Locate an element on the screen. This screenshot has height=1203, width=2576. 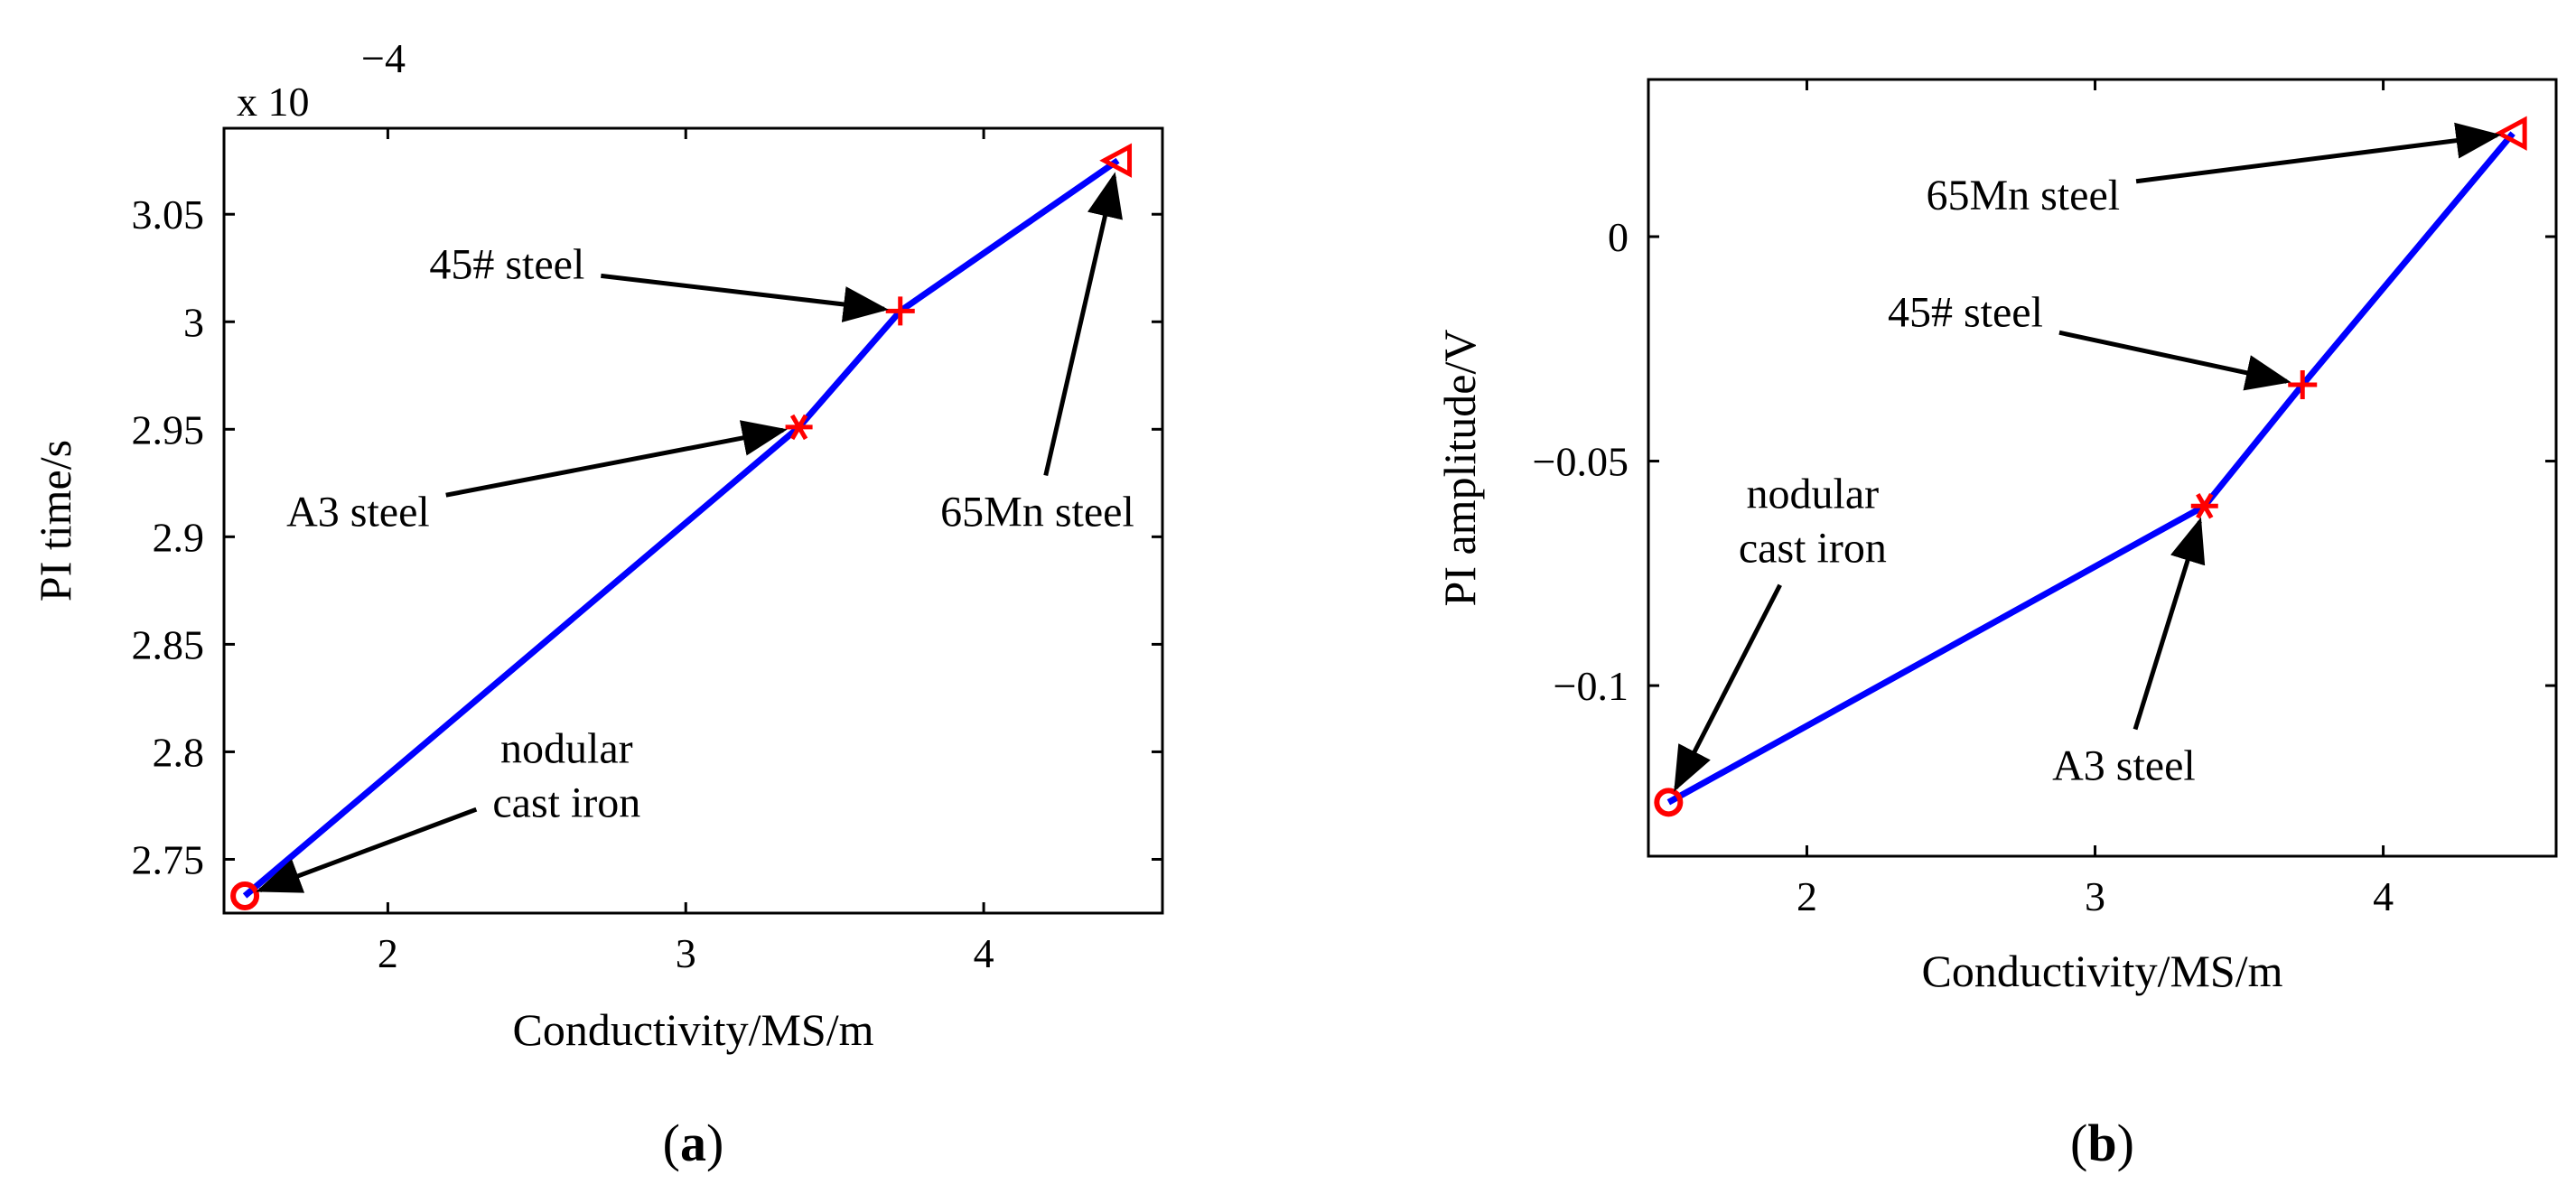
y-tick-label: 2.85 is located at coordinates (168, 644).